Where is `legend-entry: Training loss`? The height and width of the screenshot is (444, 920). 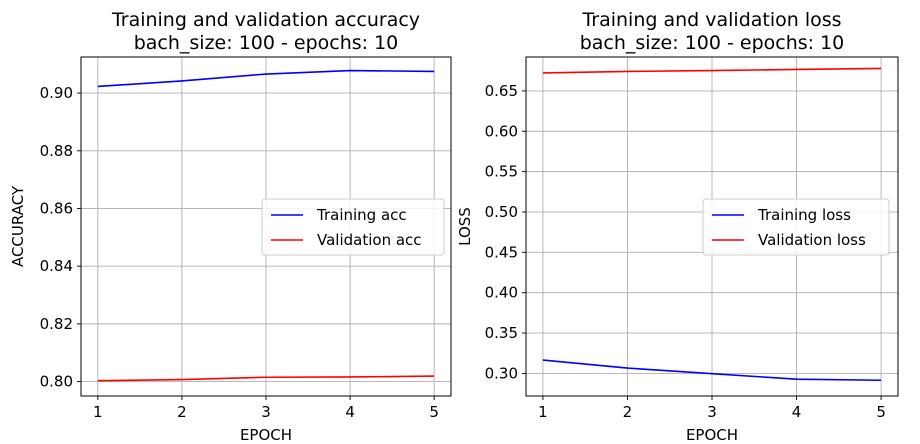
legend-entry: Training loss is located at coordinates (804, 215).